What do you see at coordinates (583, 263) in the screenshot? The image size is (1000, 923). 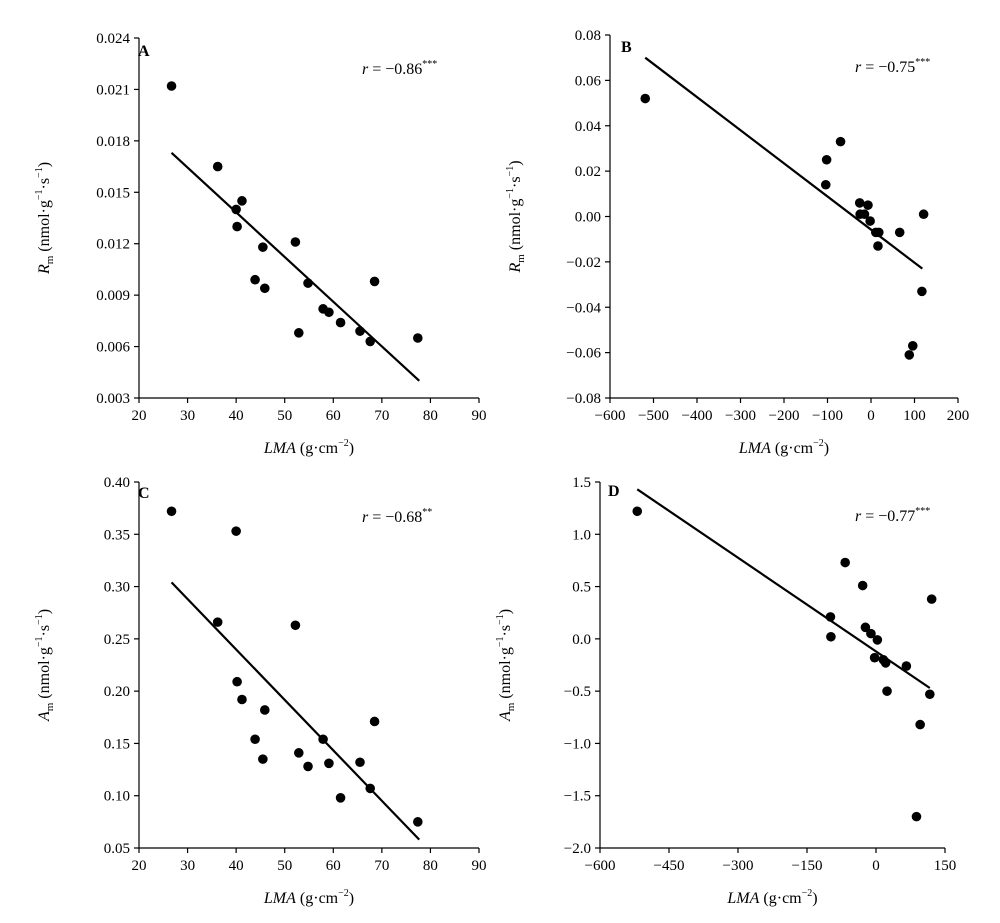 I see `y-tick-label: −0.02` at bounding box center [583, 263].